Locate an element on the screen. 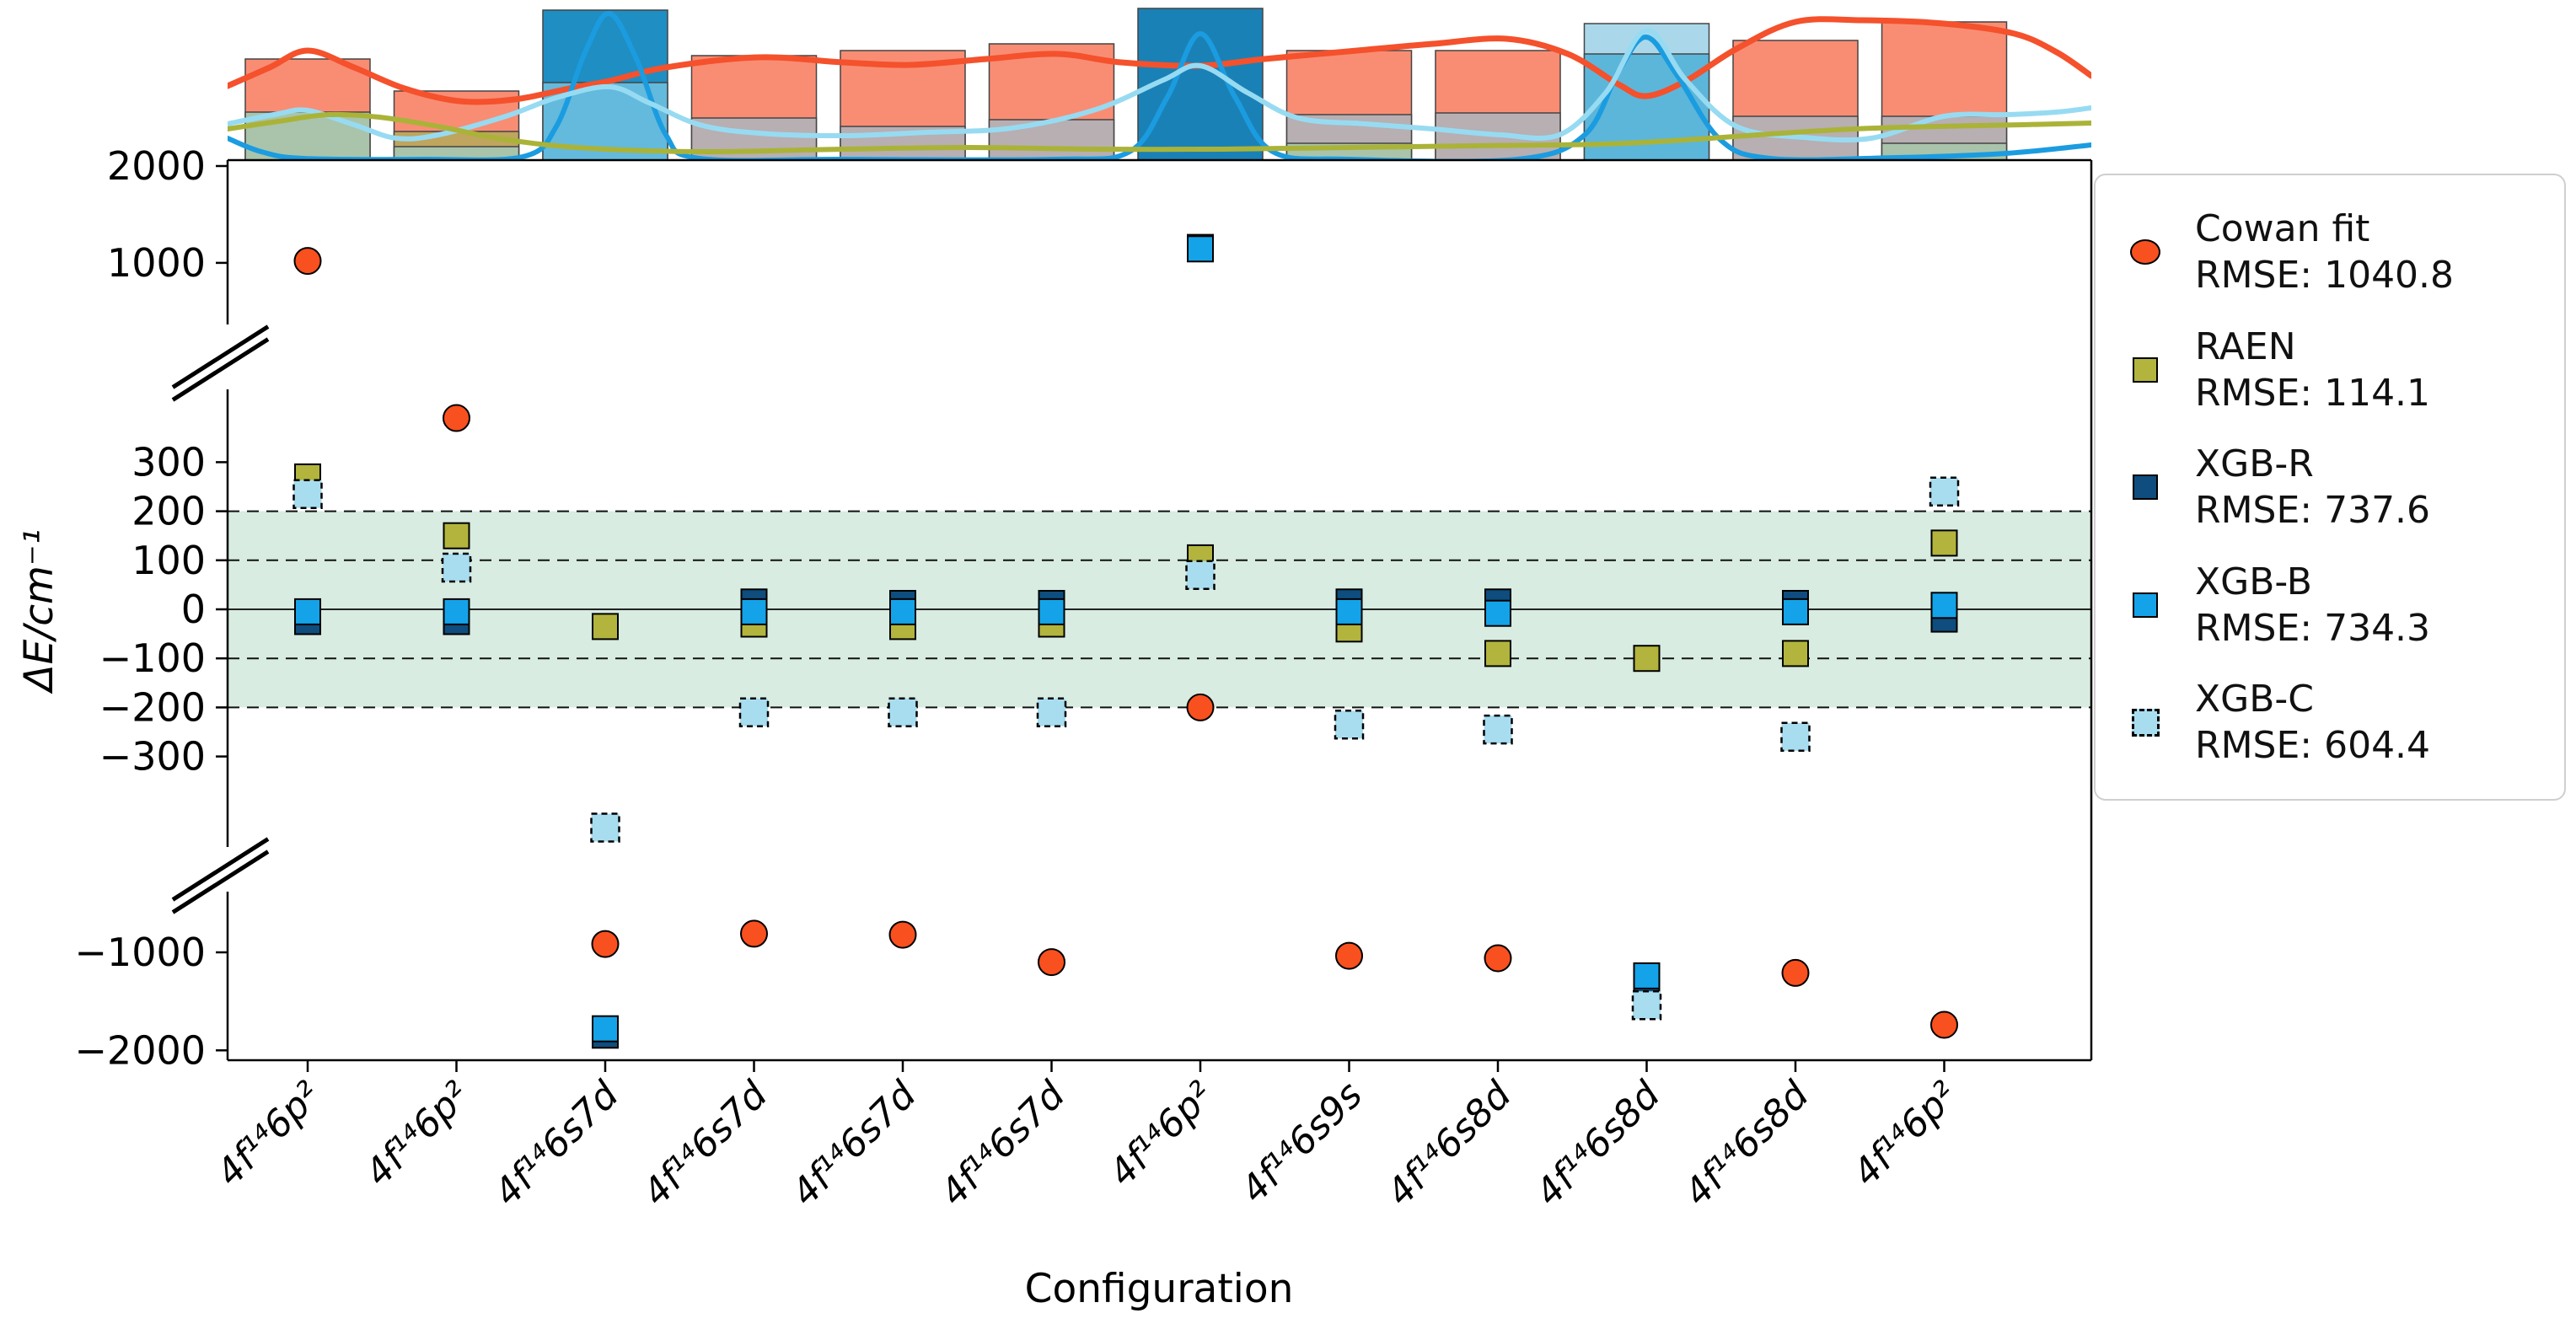 The width and height of the screenshot is (2576, 1324). cowan-fit-marker-icon is located at coordinates (2145, 252).